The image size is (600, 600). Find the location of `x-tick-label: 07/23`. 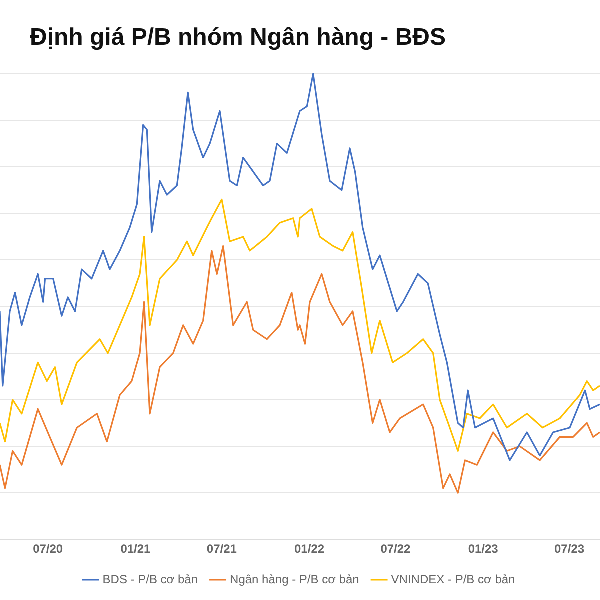

x-tick-label: 07/23 is located at coordinates (569, 549).